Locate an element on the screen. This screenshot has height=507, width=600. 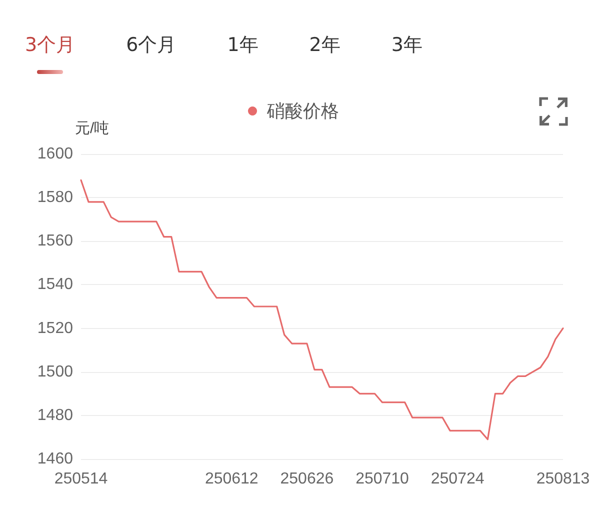
y-tick-label: 1460 is located at coordinates (55, 459).